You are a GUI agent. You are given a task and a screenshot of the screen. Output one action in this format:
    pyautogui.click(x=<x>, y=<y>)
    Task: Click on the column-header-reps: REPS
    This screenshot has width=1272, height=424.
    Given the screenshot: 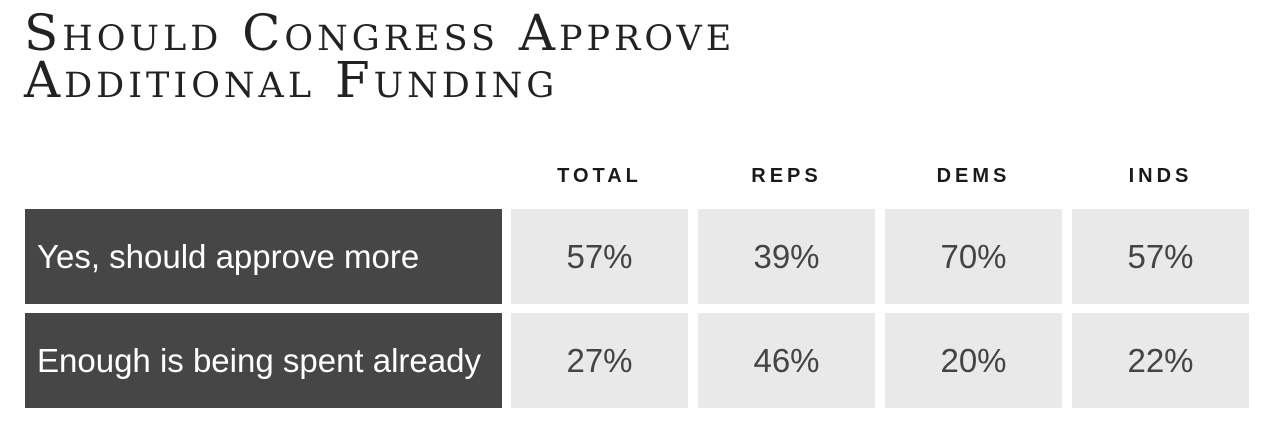 What is the action you would take?
    pyautogui.click(x=786, y=176)
    